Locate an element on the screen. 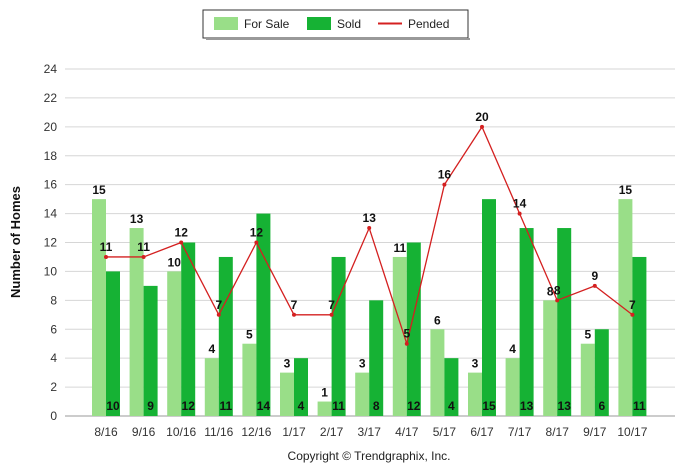 Image resolution: width=689 pixels, height=470 pixels. label-pended: 16 is located at coordinates (445, 175).